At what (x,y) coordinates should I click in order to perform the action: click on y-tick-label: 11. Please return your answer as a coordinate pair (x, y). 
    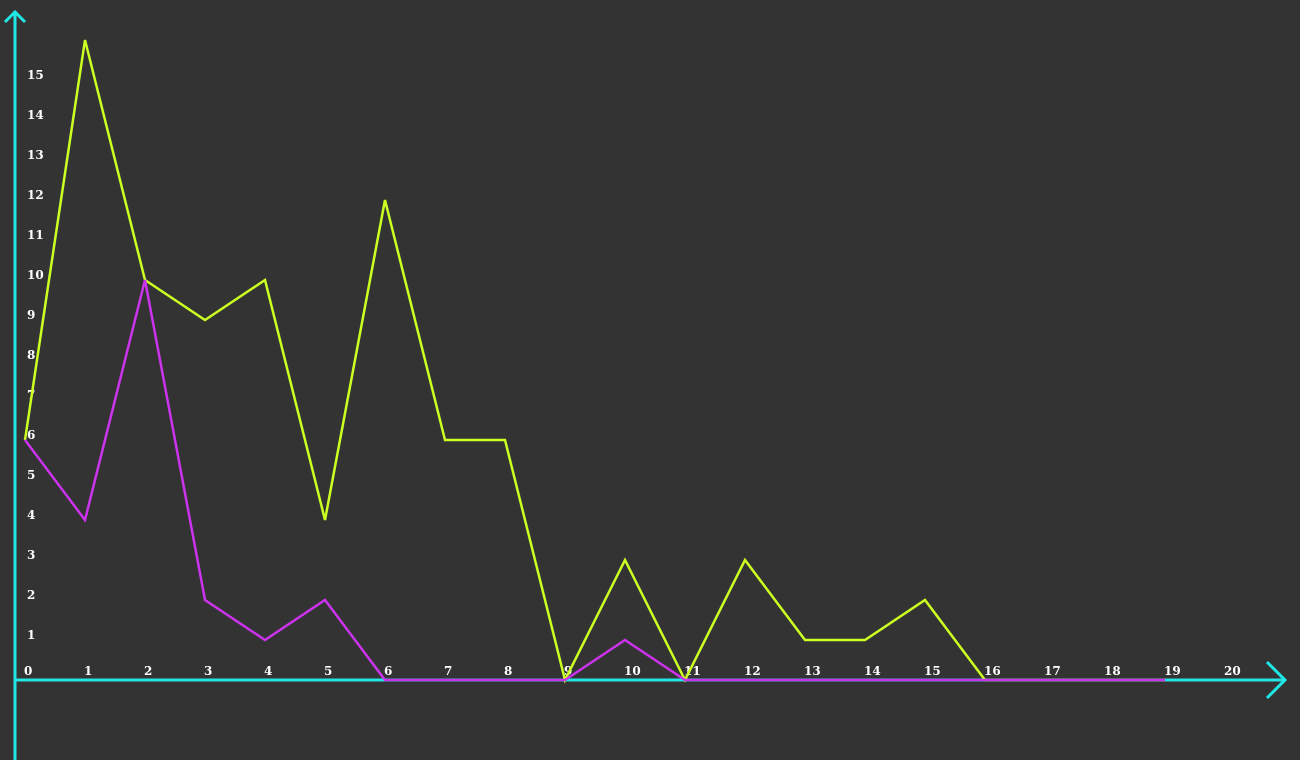
    Looking at the image, I should click on (35, 235).